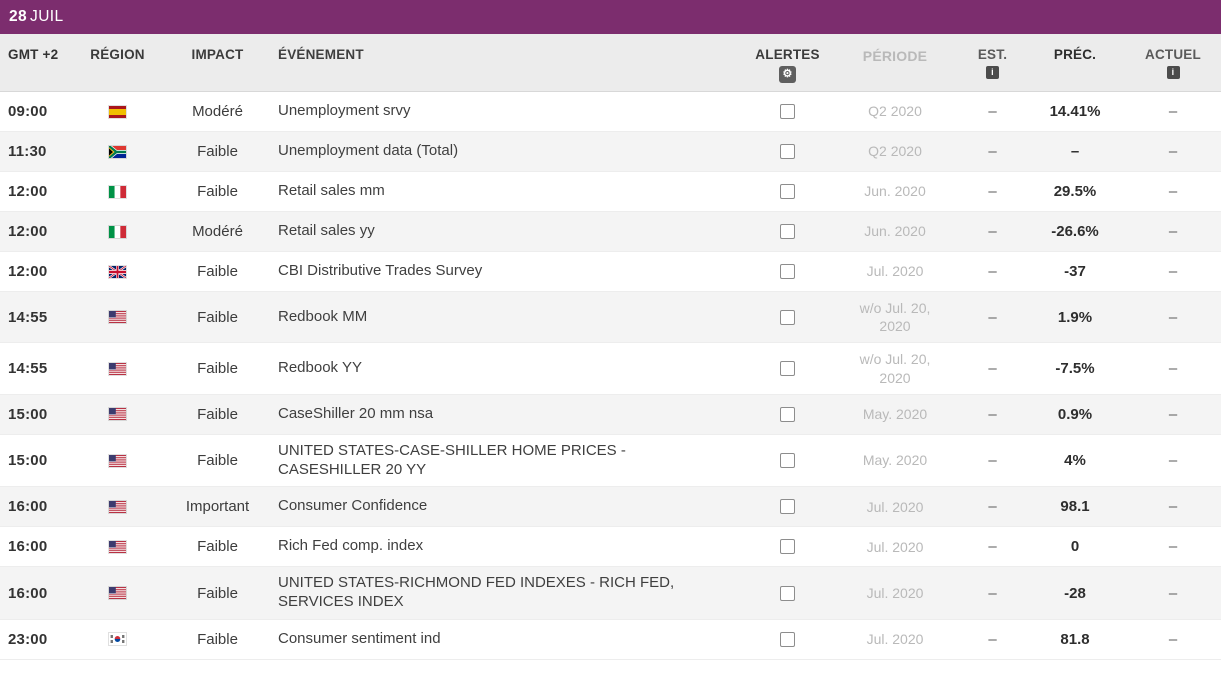  Describe the element at coordinates (507, 639) in the screenshot. I see `event-cell: Consumer sentiment ind` at that location.